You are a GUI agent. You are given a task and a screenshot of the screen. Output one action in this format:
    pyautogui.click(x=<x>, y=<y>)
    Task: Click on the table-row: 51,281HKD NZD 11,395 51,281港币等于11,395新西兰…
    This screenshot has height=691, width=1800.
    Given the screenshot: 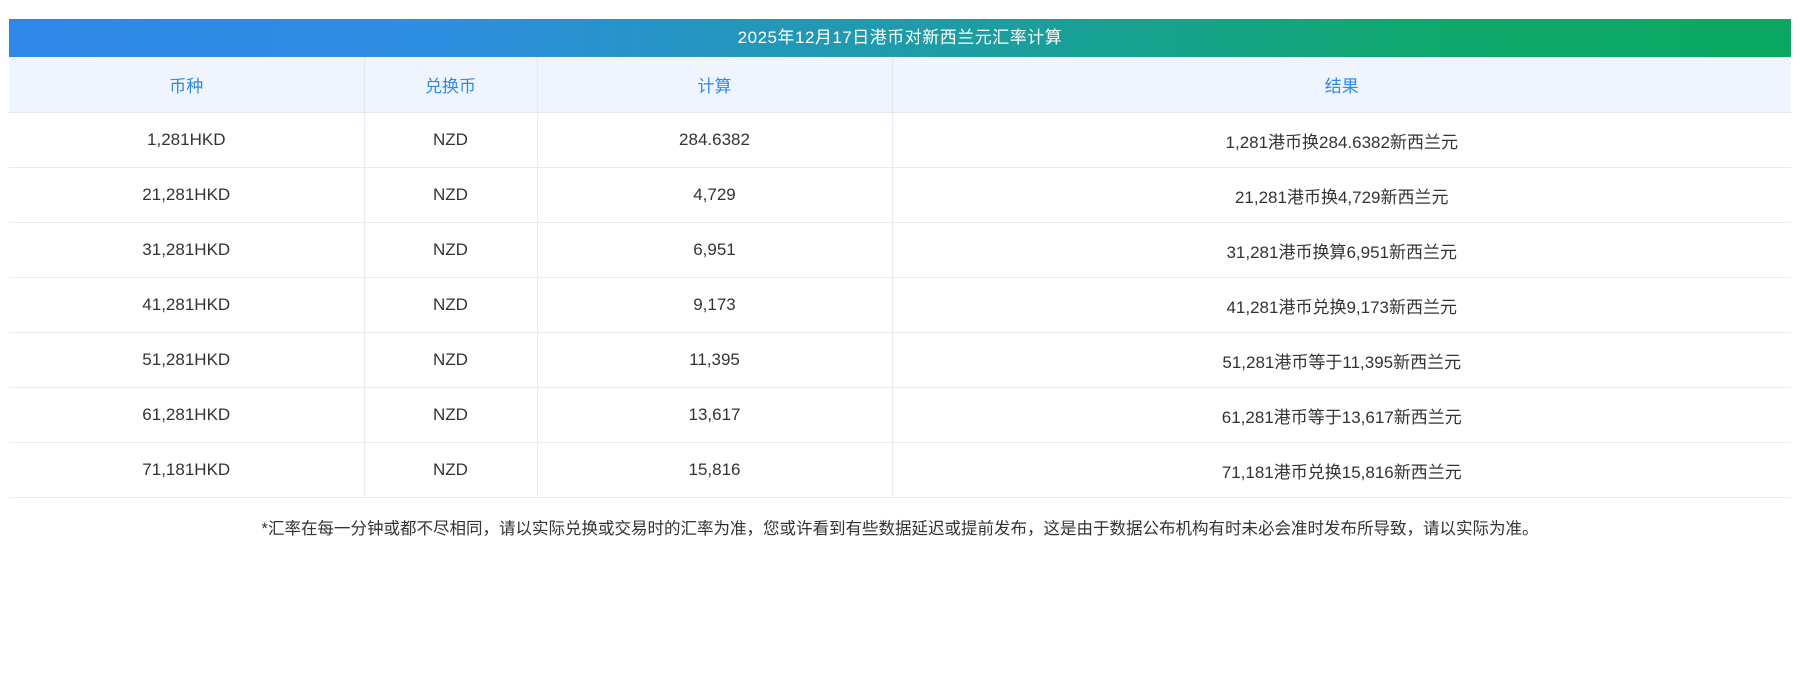 What is the action you would take?
    pyautogui.click(x=900, y=360)
    